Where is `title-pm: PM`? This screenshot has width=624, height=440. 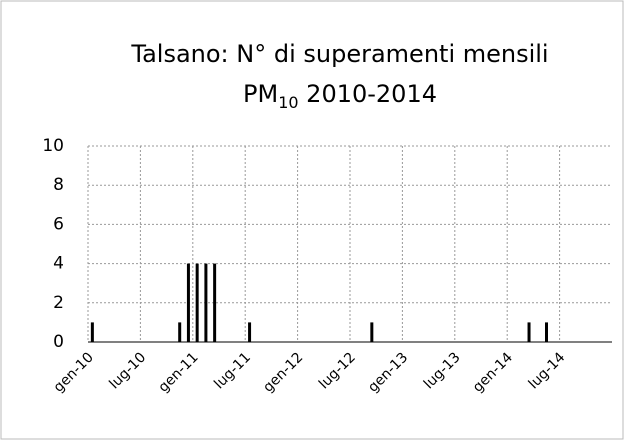
title-pm: PM is located at coordinates (260, 94).